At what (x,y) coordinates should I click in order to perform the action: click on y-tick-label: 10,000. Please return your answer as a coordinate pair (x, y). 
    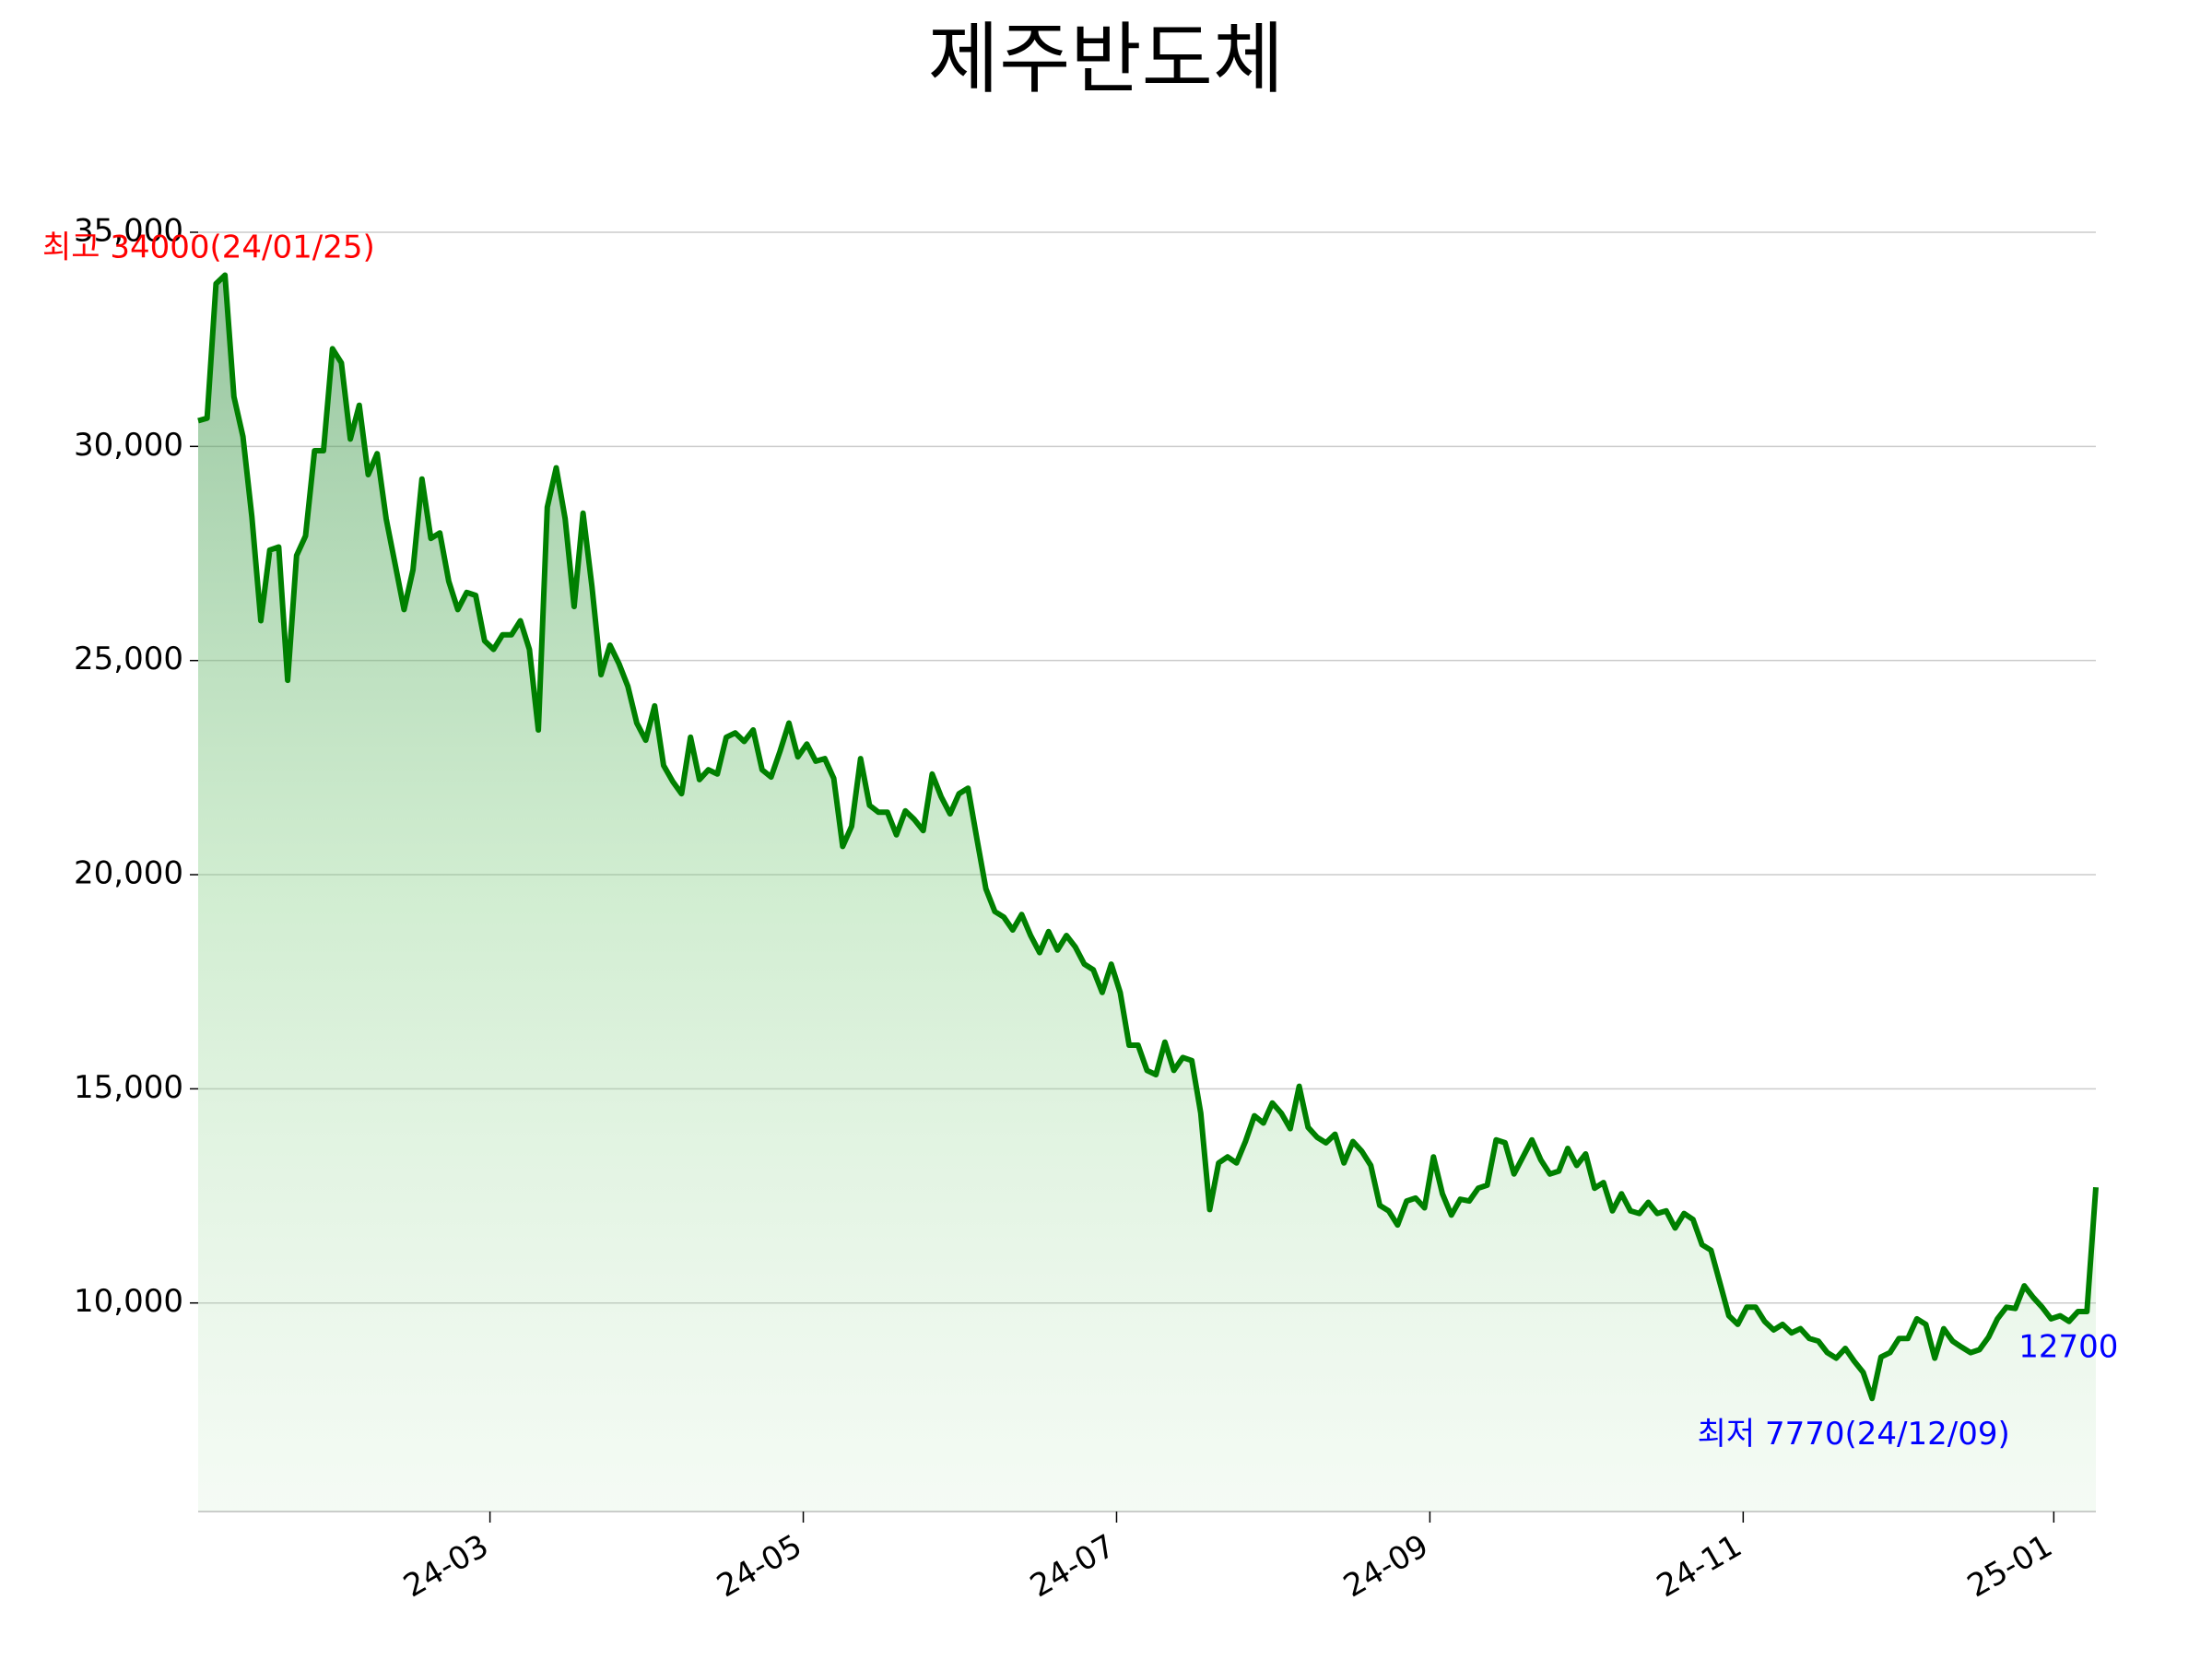
    Looking at the image, I should click on (128, 1301).